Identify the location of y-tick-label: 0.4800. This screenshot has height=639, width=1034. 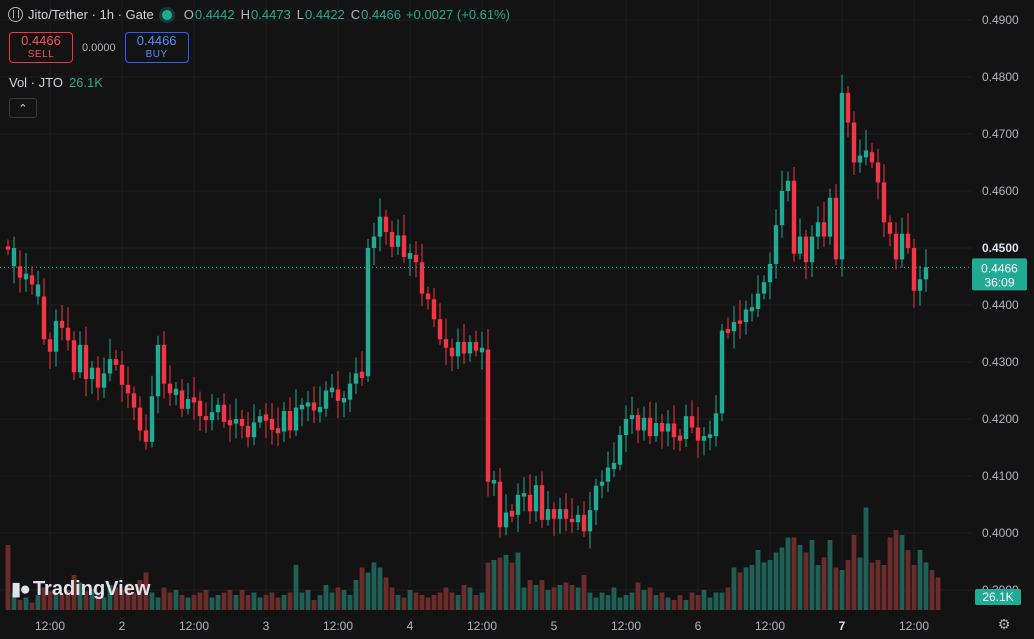
(1000, 77).